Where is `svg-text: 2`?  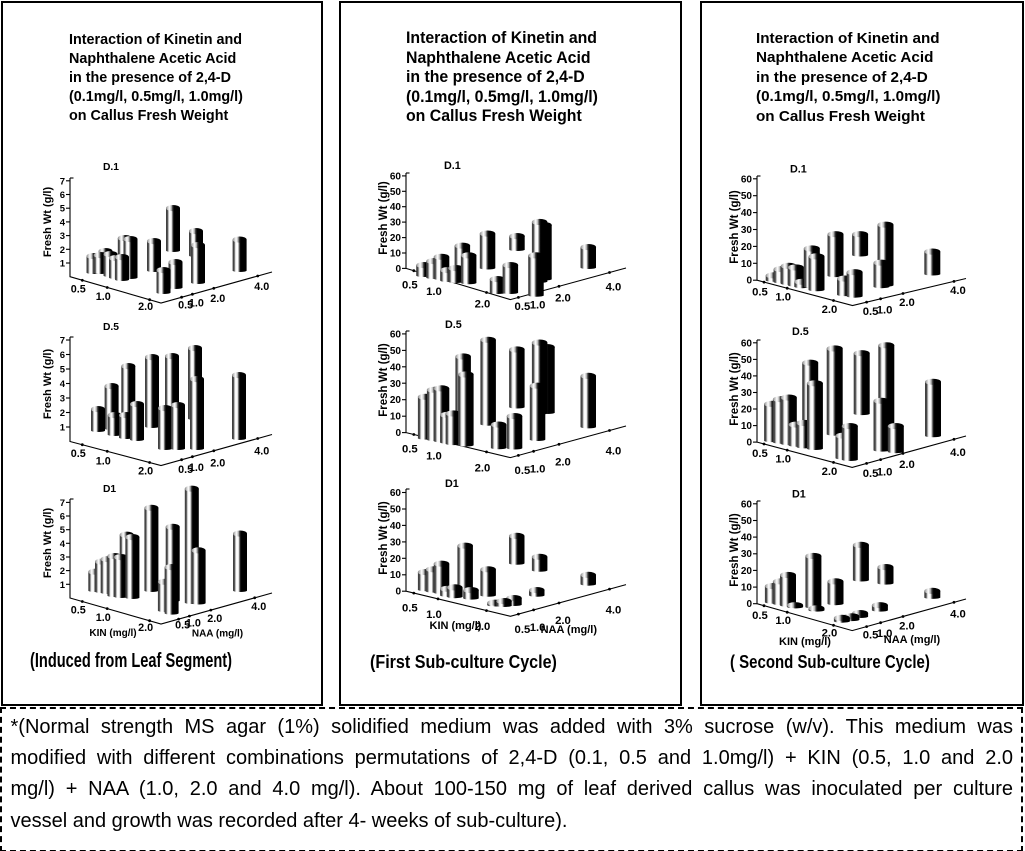
svg-text: 2 is located at coordinates (62, 250).